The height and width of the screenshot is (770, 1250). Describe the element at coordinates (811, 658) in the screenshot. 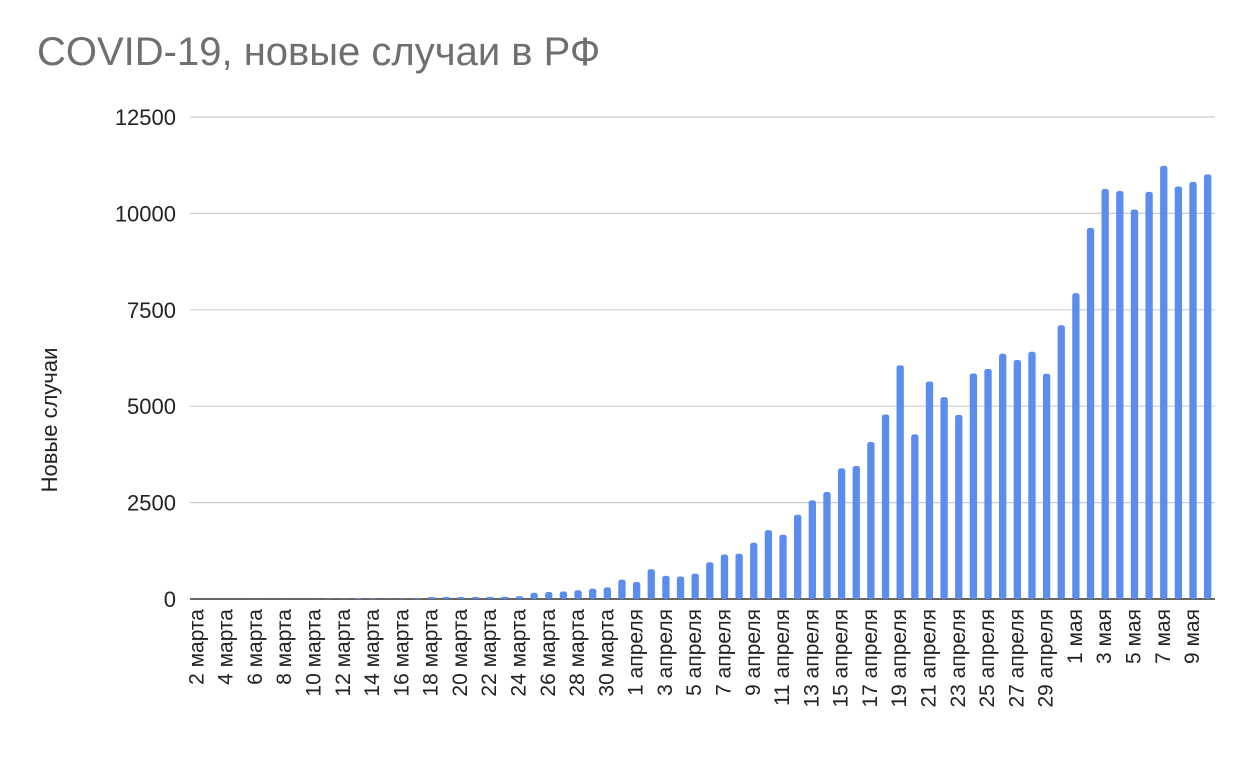

I see `x-tick-label: 13 апреля` at that location.